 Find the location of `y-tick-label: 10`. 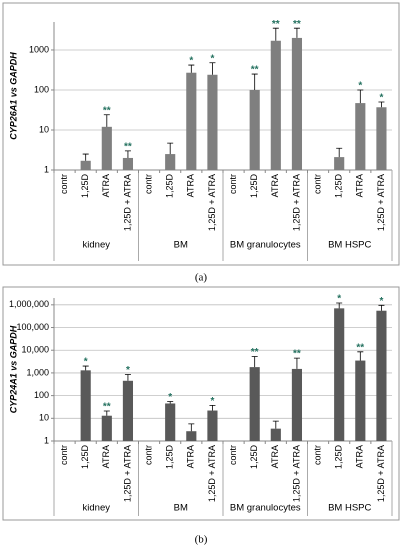

y-tick-label: 10 is located at coordinates (44, 129).